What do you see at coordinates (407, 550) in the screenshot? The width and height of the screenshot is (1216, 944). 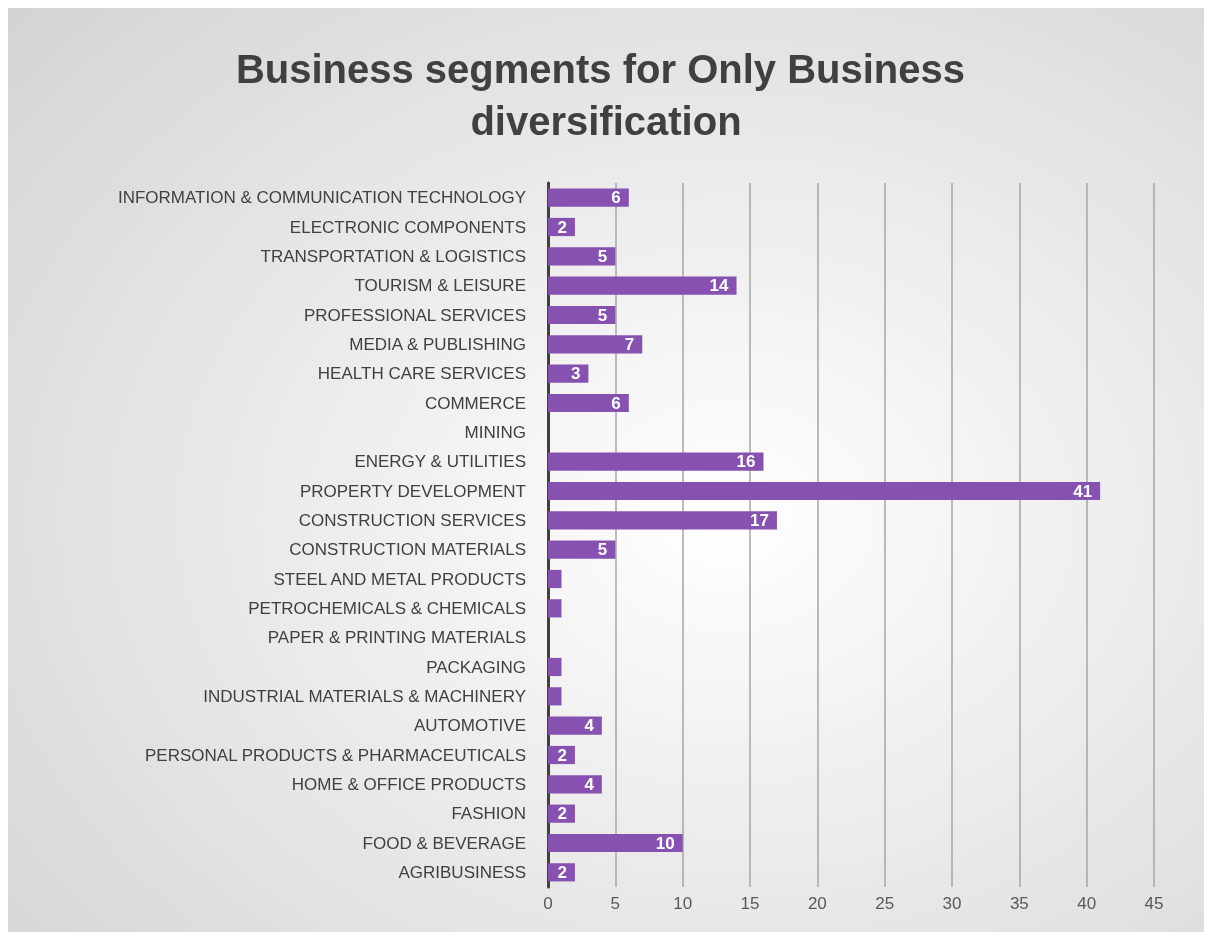 I see `y-tick-label: CONSTRUCTION MATERIALS` at bounding box center [407, 550].